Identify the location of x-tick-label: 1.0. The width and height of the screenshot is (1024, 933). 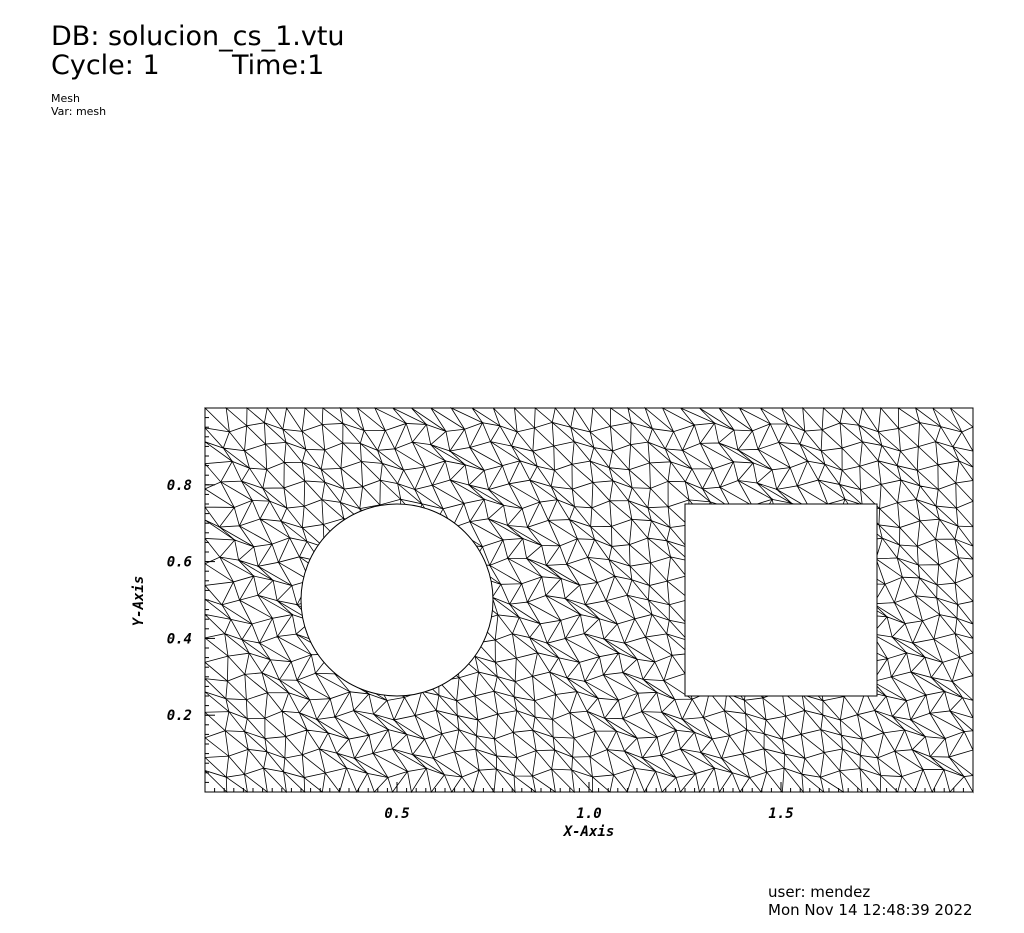
(588, 814).